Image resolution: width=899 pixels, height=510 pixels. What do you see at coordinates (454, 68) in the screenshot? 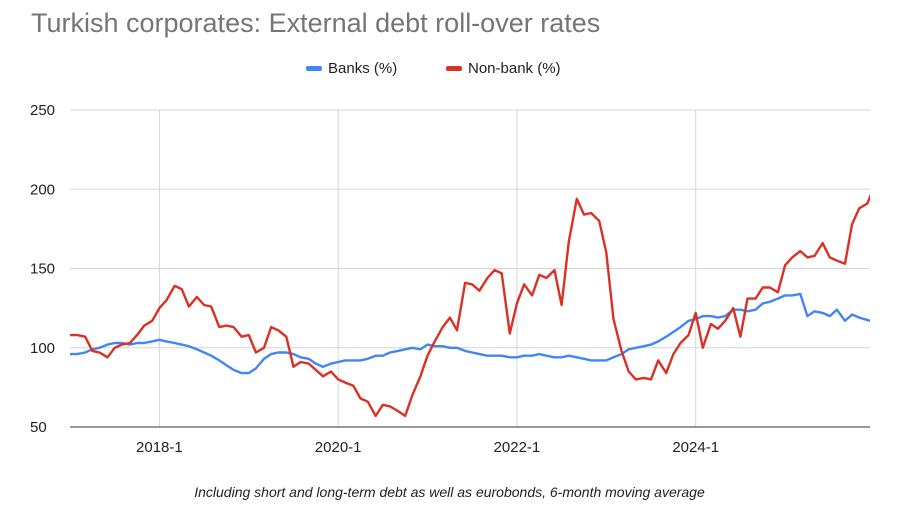
I see `legend-swatch-non-bank` at bounding box center [454, 68].